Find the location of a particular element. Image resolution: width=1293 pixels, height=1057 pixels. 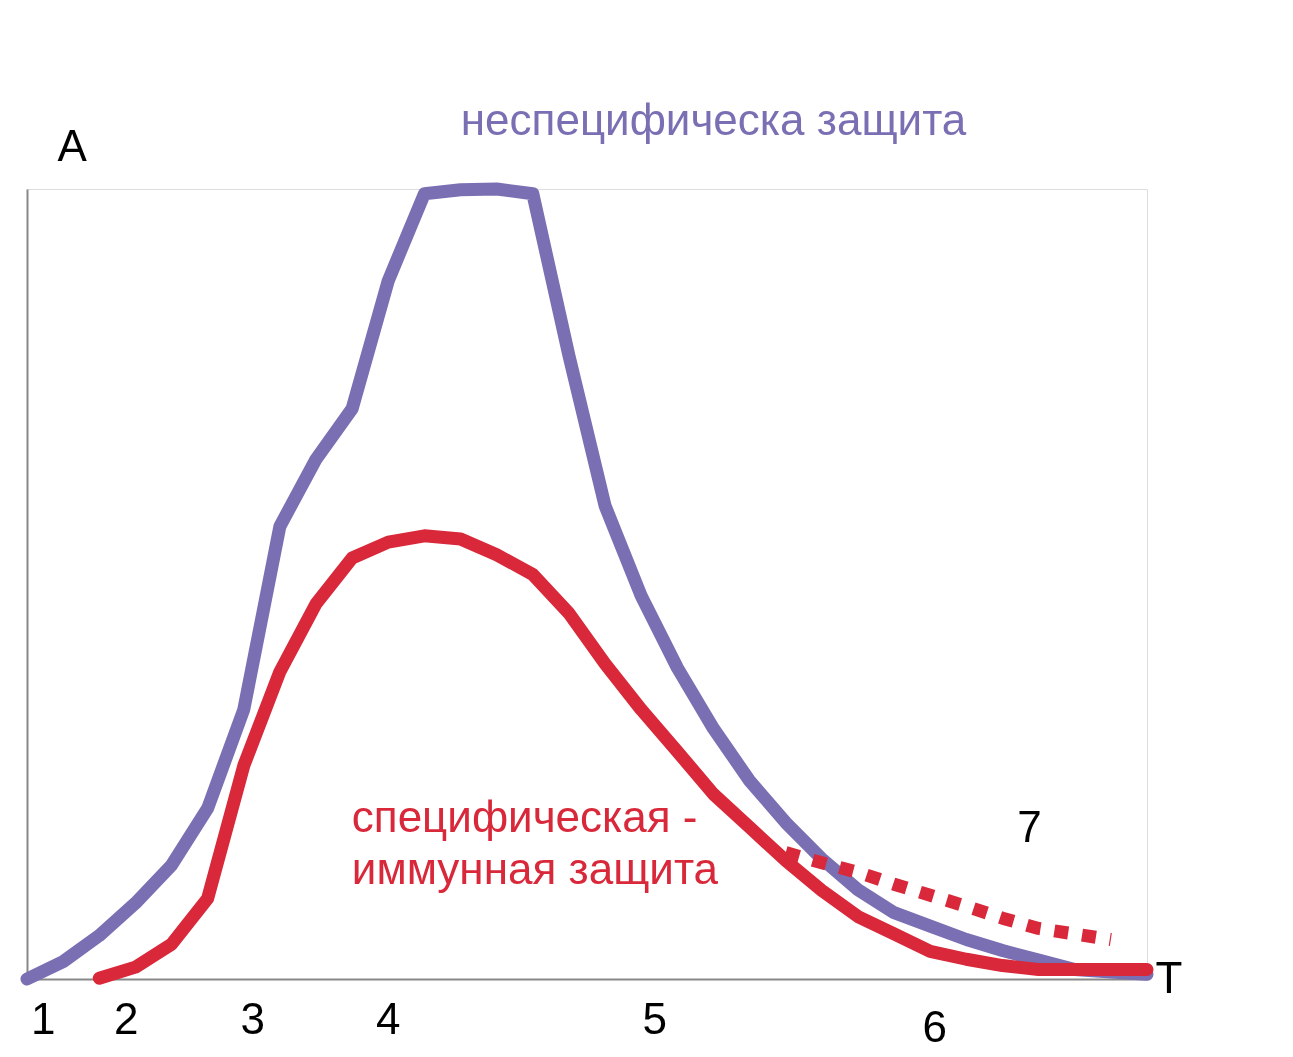

annotation: 7 is located at coordinates (1029, 826).